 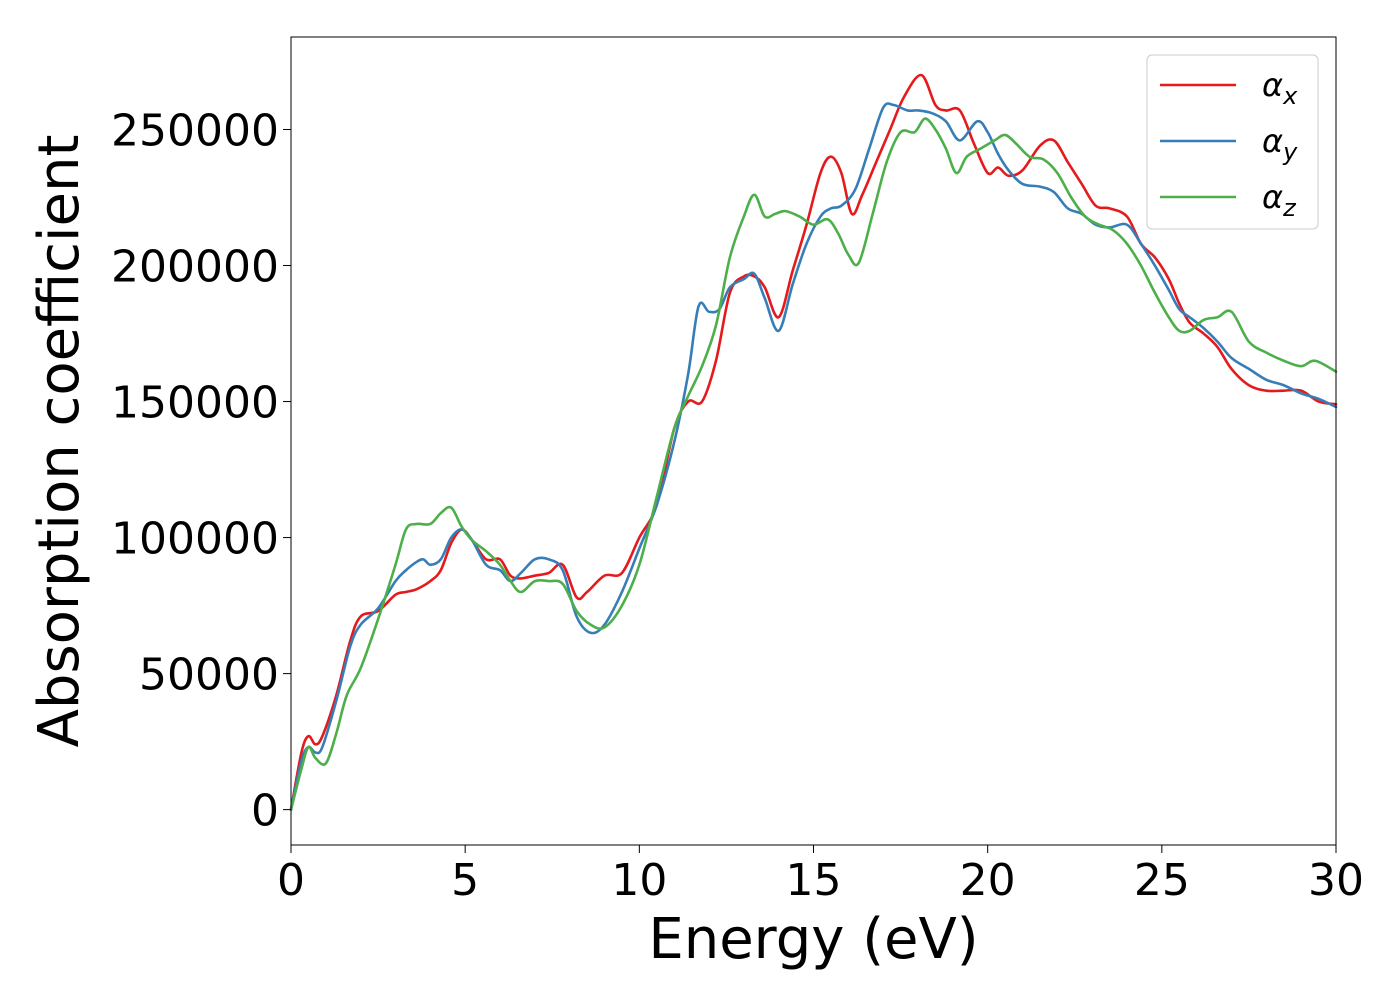 What do you see at coordinates (814, 880) in the screenshot?
I see `x-tick-label: 15` at bounding box center [814, 880].